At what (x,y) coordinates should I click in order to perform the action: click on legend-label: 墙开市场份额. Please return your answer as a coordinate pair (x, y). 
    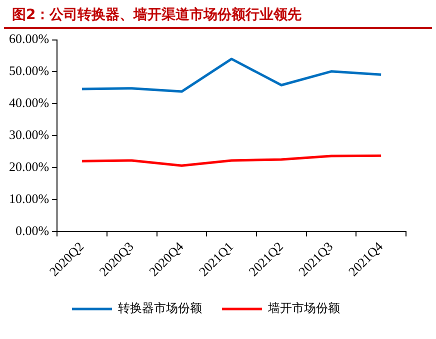
    Looking at the image, I should click on (303, 308).